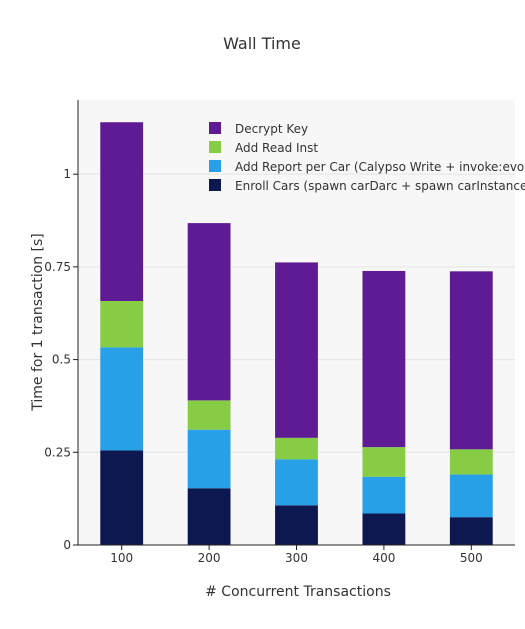 Image resolution: width=525 pixels, height=629 pixels. Describe the element at coordinates (67, 174) in the screenshot. I see `y-tick-label: 1` at that location.